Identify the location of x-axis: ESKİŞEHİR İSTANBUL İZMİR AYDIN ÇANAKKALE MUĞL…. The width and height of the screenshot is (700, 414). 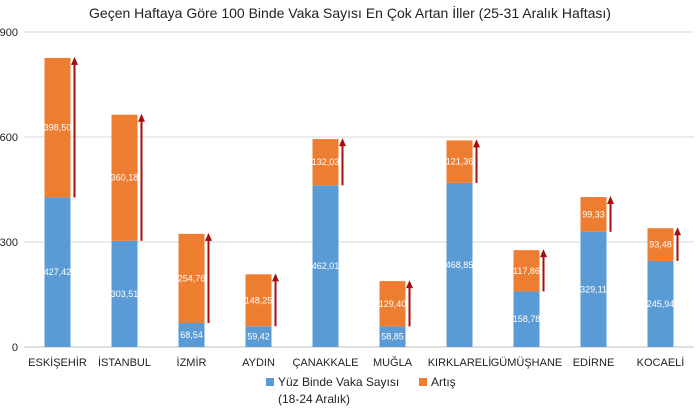
(356, 362).